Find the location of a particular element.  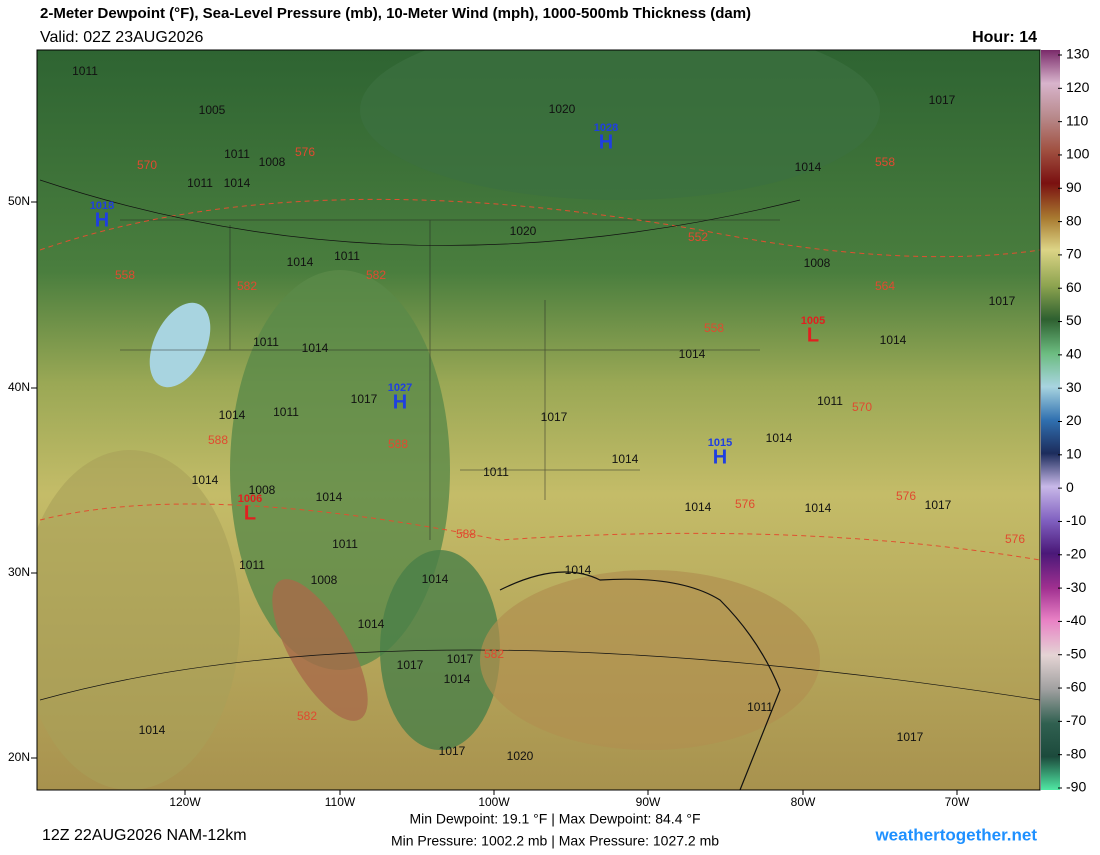

dry-area is located at coordinates (180, 345).